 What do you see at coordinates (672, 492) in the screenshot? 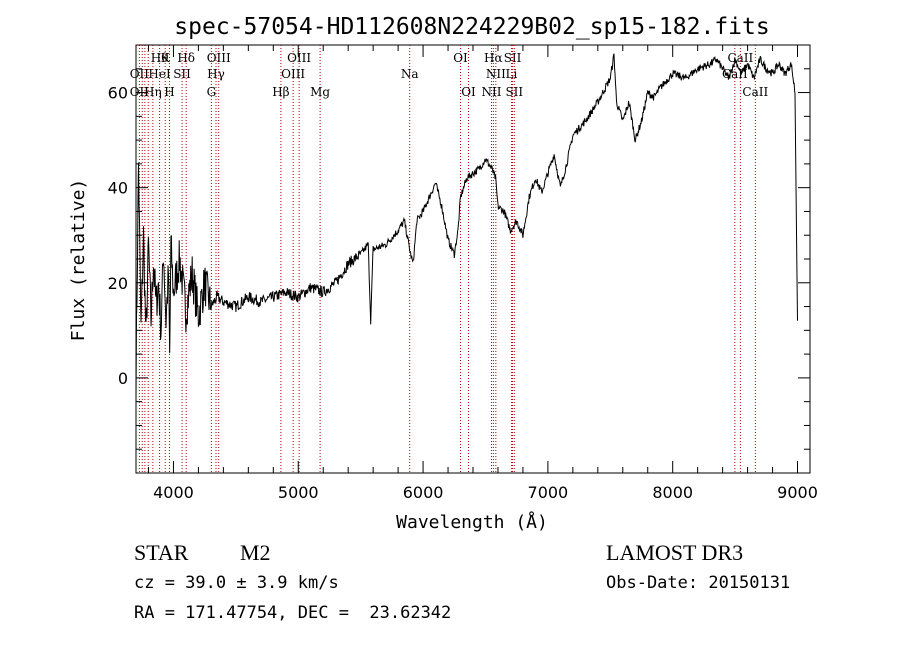
I see `x-tick-label: 8000` at bounding box center [672, 492].